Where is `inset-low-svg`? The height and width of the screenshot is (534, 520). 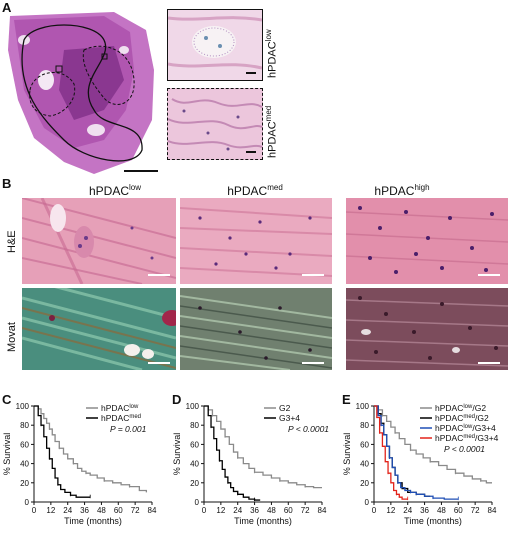 inset-low-svg is located at coordinates (215, 45).